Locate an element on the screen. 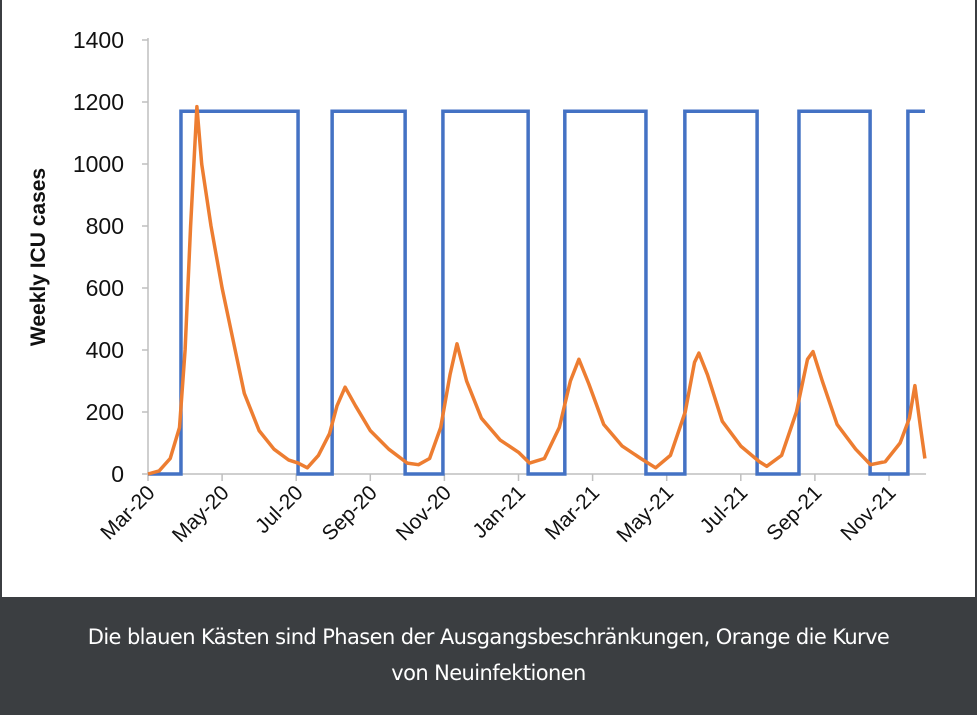 The height and width of the screenshot is (715, 977). y-axis-label: Weekly ICU cases is located at coordinates (38, 257).